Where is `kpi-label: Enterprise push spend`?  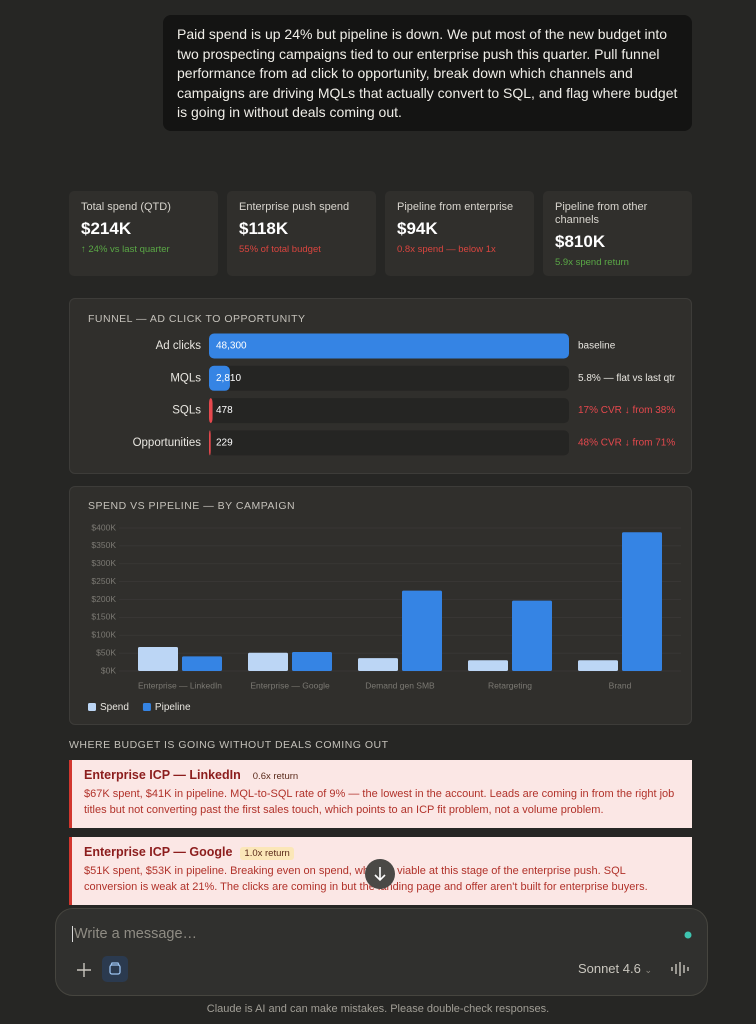 kpi-label: Enterprise push spend is located at coordinates (294, 207).